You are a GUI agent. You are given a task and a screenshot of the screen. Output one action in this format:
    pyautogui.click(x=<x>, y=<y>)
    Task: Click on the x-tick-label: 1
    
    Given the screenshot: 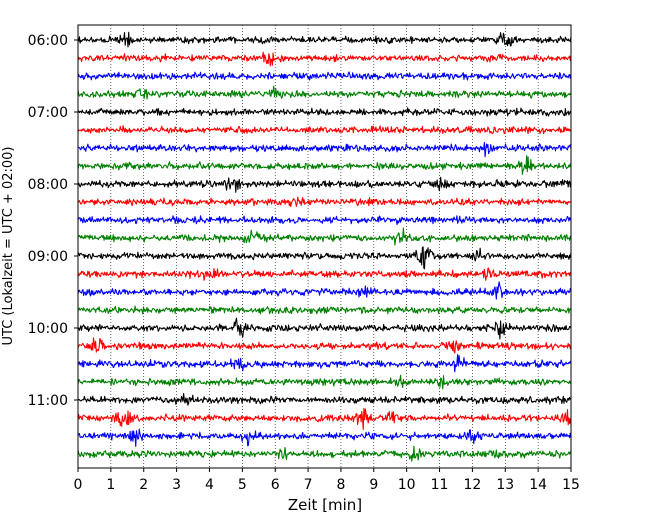 What is the action you would take?
    pyautogui.click(x=110, y=485)
    